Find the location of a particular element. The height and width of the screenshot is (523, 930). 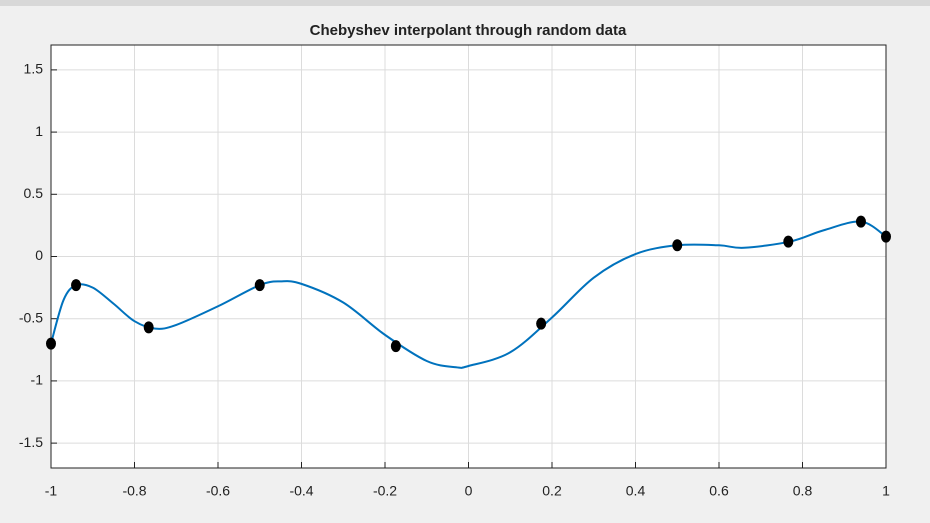

y-tick-label: -0.5 is located at coordinates (31, 317).